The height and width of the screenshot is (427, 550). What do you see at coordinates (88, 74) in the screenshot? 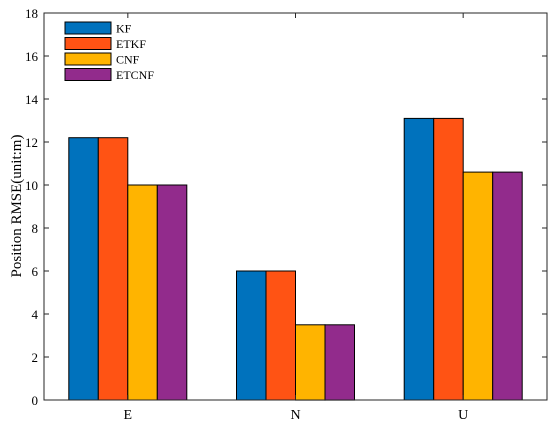
I see `legend-swatch-etcnf` at bounding box center [88, 74].